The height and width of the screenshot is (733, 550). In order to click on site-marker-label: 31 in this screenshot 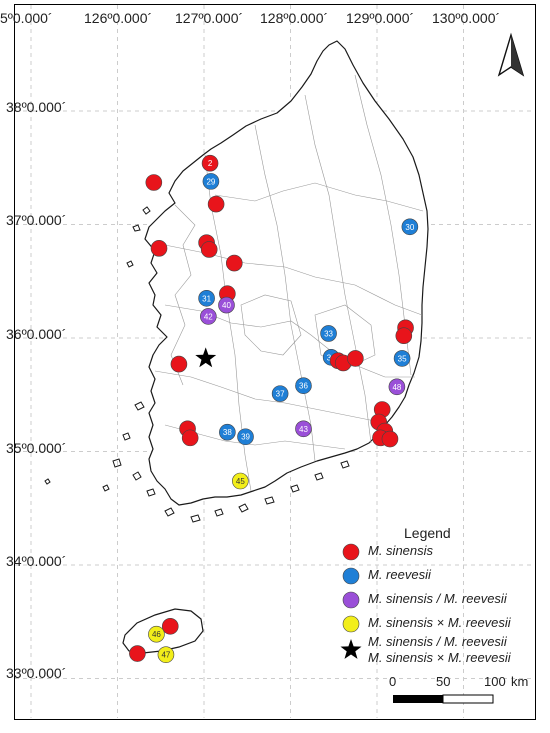, I will do `click(206, 298)`.